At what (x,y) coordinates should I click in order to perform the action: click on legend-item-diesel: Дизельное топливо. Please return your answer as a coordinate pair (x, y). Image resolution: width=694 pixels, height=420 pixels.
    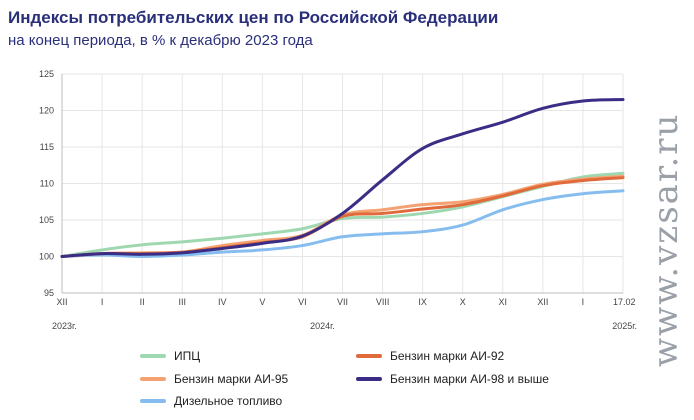
    Looking at the image, I should click on (211, 401).